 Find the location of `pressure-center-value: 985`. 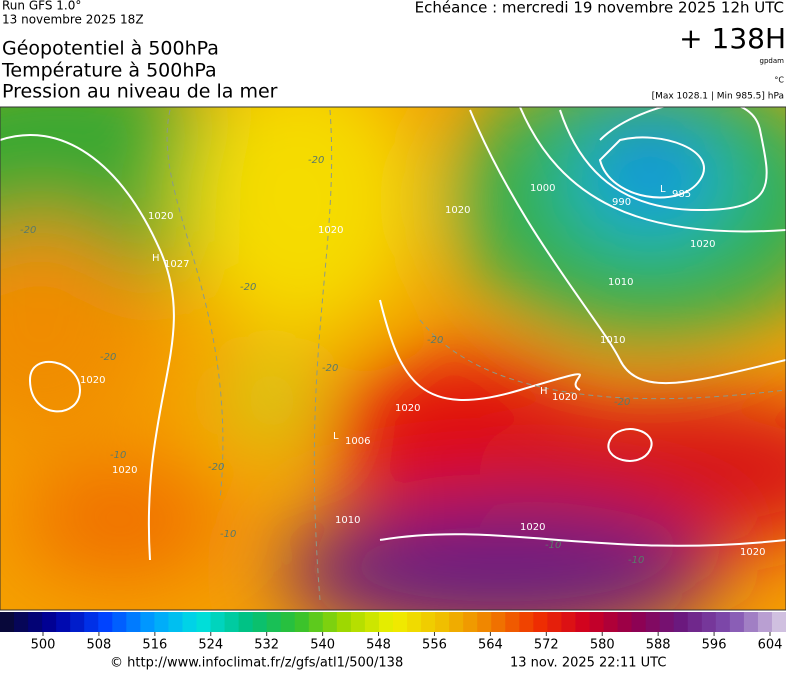

pressure-center-value: 985 is located at coordinates (681, 194).